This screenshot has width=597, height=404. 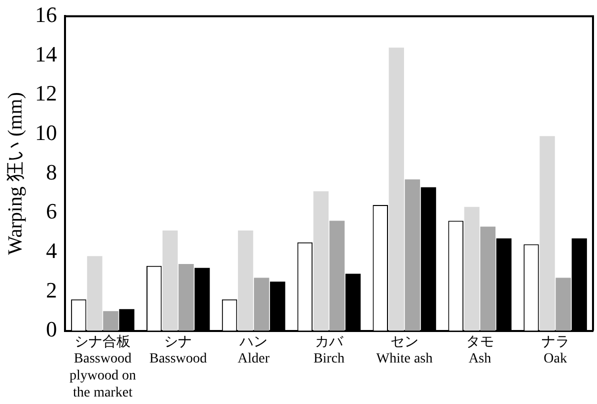 I want to click on x-tick-label: シナ合板 Basswood plywood on the market, so click(x=102, y=367).